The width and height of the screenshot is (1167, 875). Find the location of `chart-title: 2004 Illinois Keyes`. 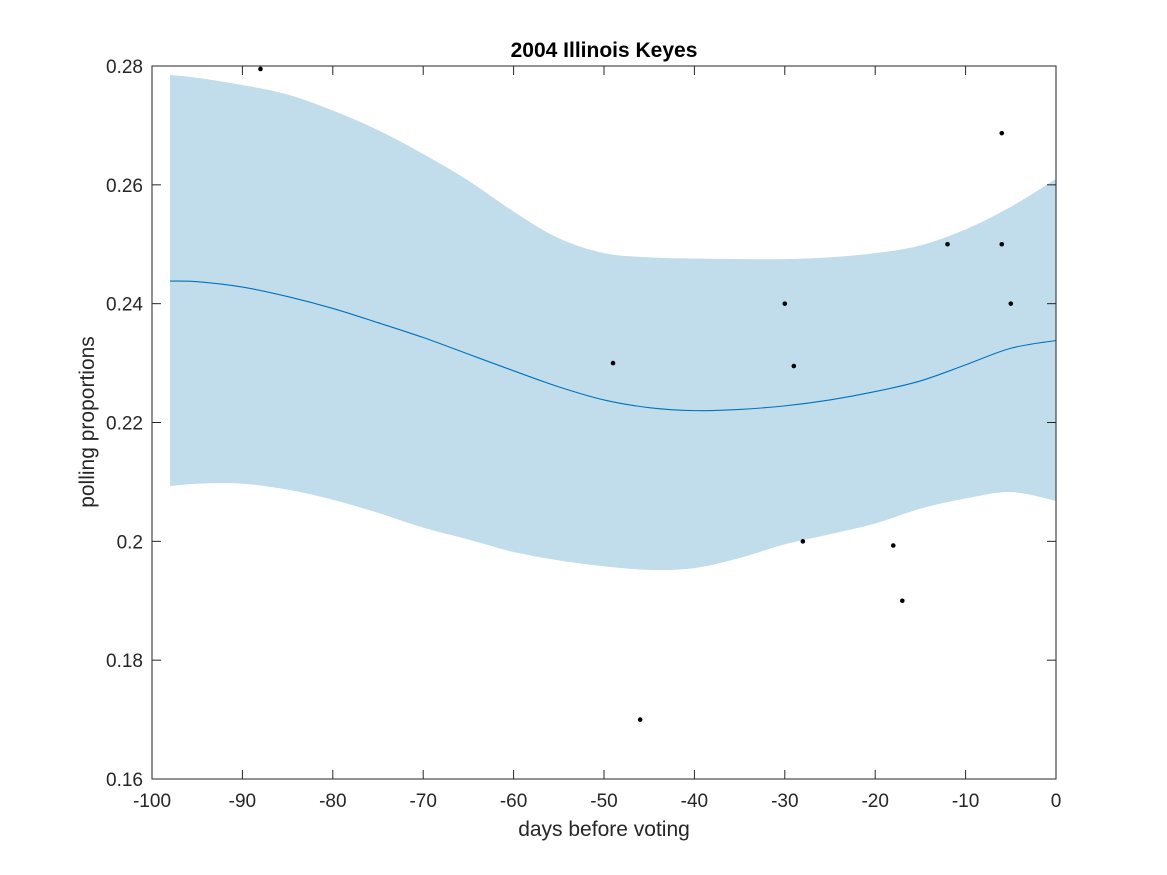

chart-title: 2004 Illinois Keyes is located at coordinates (604, 50).